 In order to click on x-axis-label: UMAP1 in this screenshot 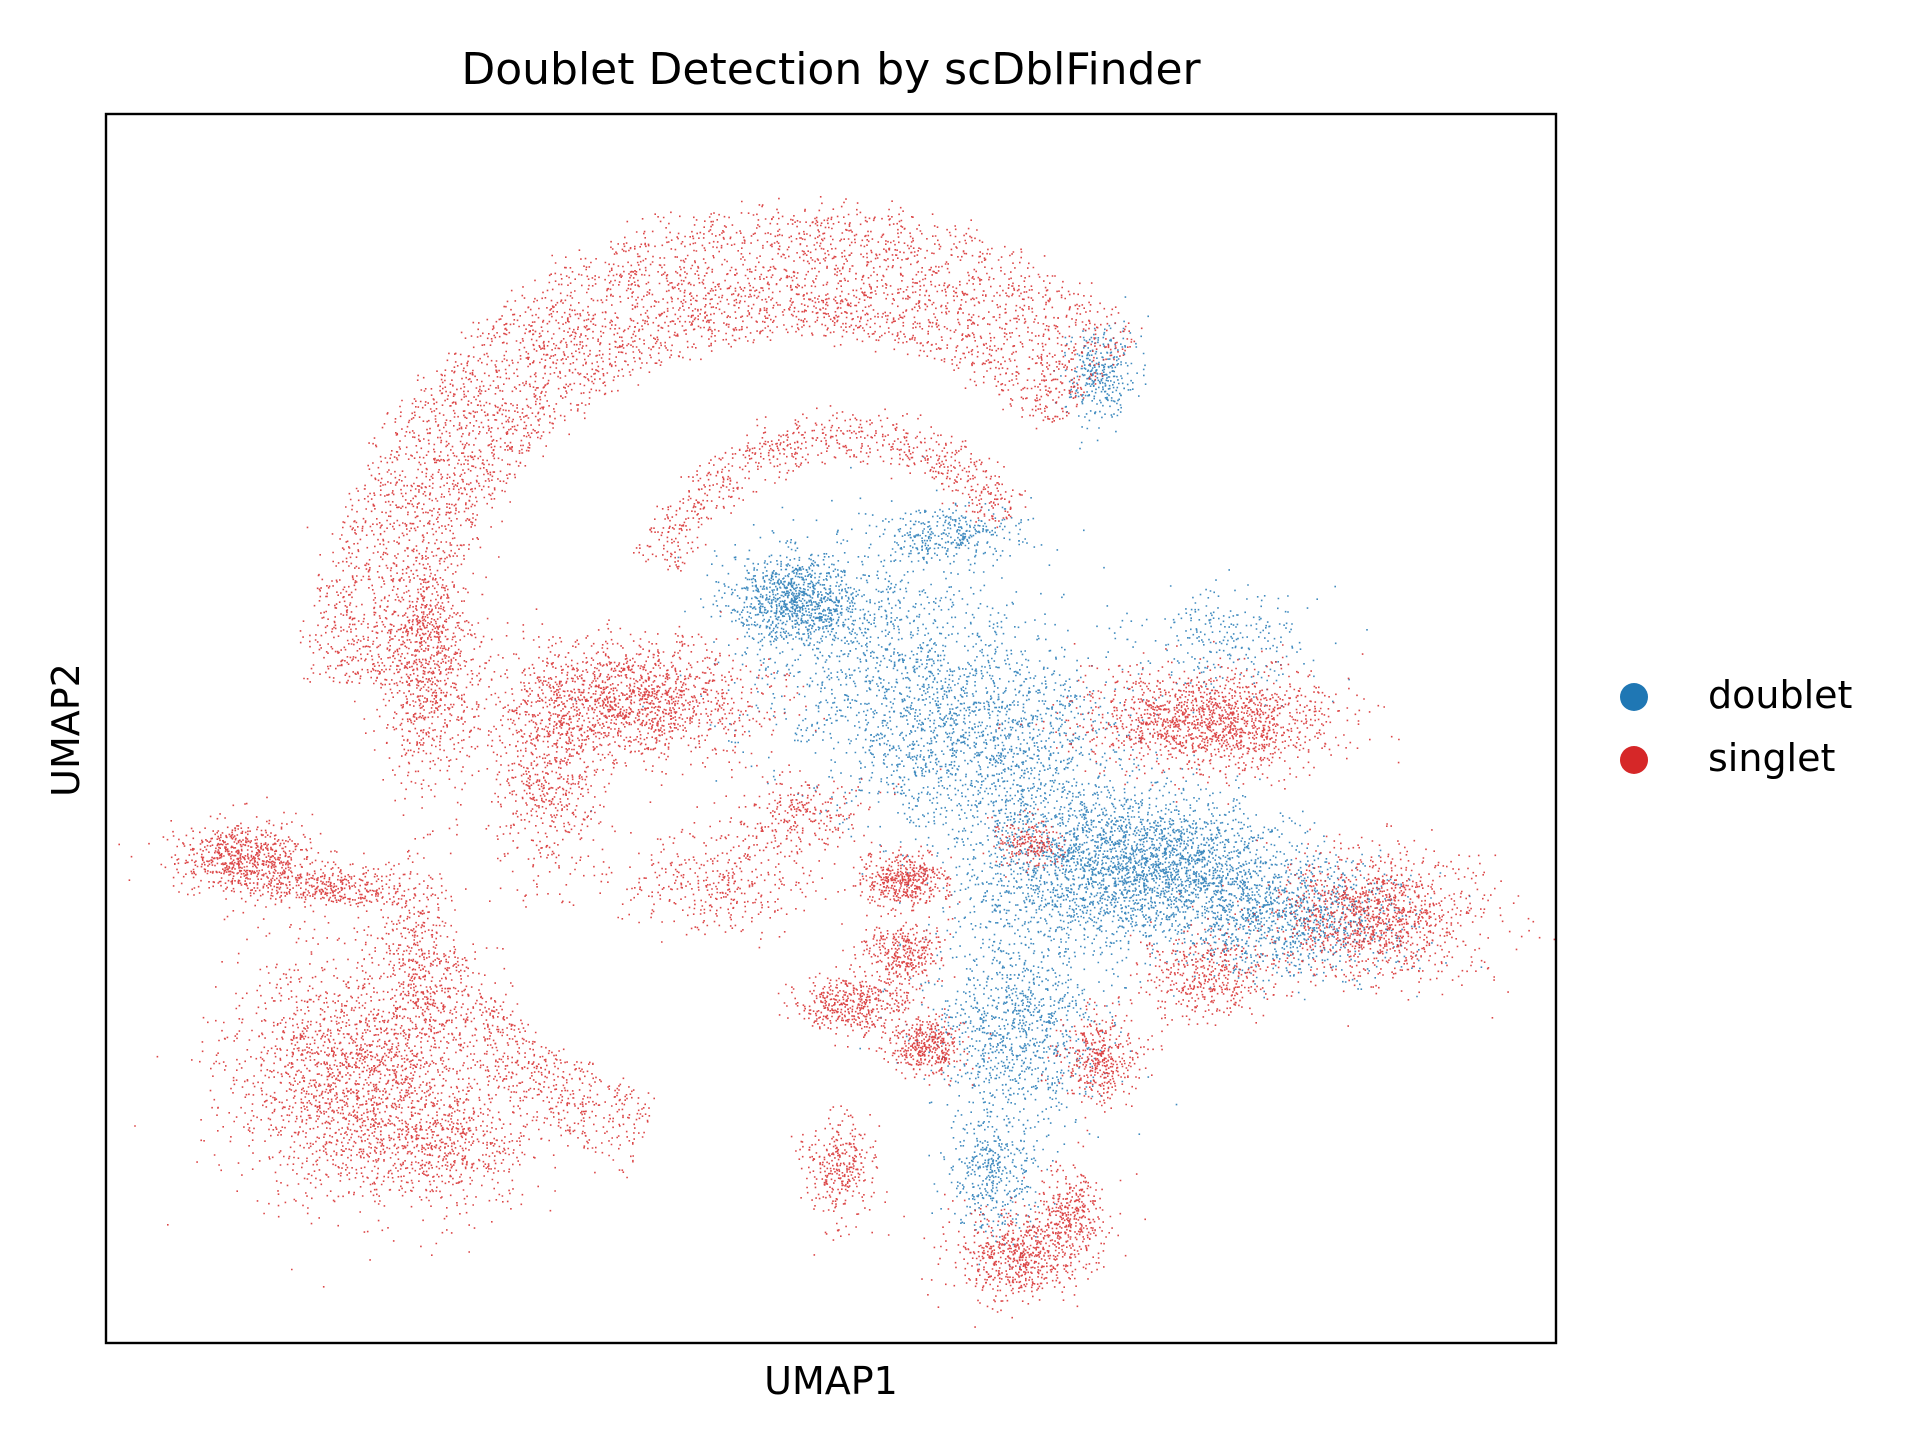, I will do `click(831, 1381)`.